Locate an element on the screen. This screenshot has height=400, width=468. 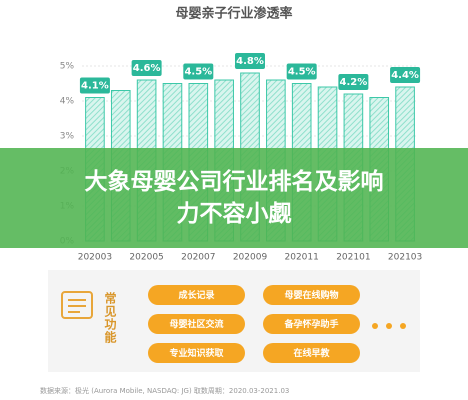
y-tick-label: 3% is located at coordinates (67, 137).